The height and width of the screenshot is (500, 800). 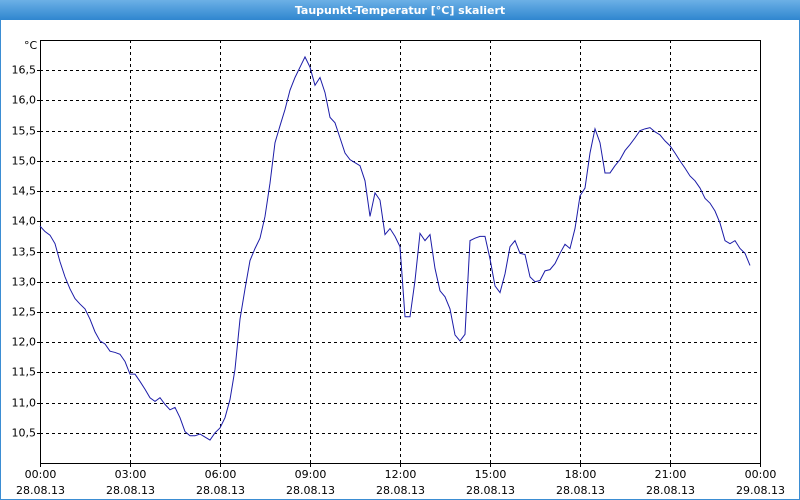 What do you see at coordinates (24, 100) in the screenshot?
I see `y-tick-label: 16,0` at bounding box center [24, 100].